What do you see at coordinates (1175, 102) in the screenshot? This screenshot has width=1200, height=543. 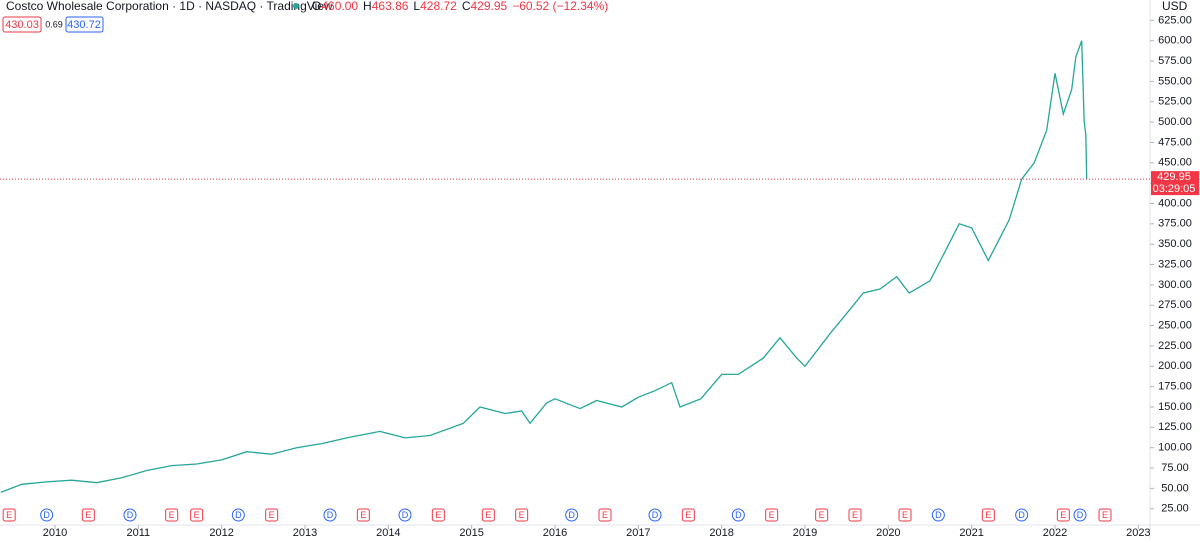 I see `y-tick-label: 525.00` at bounding box center [1175, 102].